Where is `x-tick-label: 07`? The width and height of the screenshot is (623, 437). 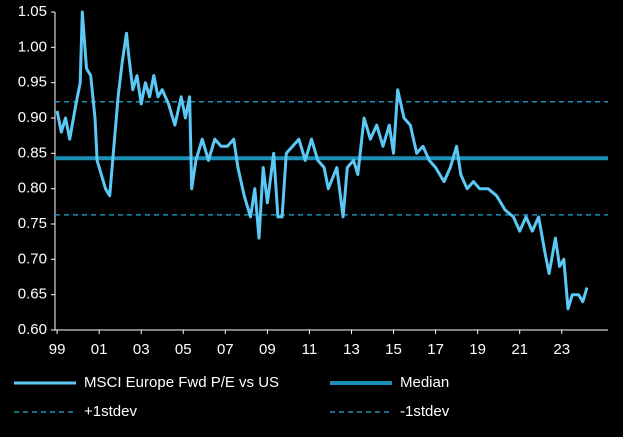 x-tick-label: 07 is located at coordinates (225, 349).